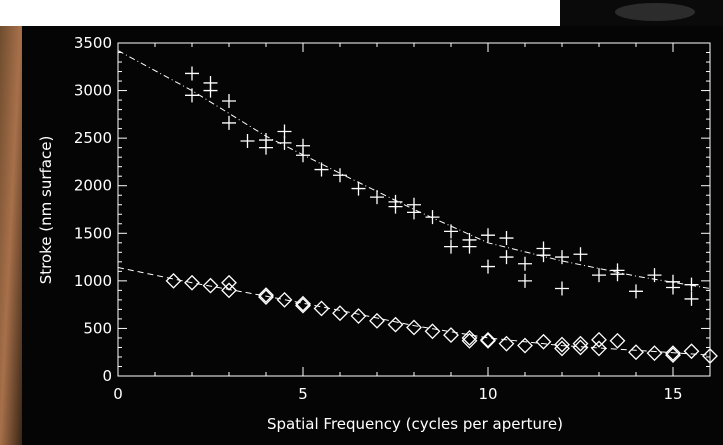 The height and width of the screenshot is (445, 723). I want to click on y-tick-label: 0, so click(107, 376).